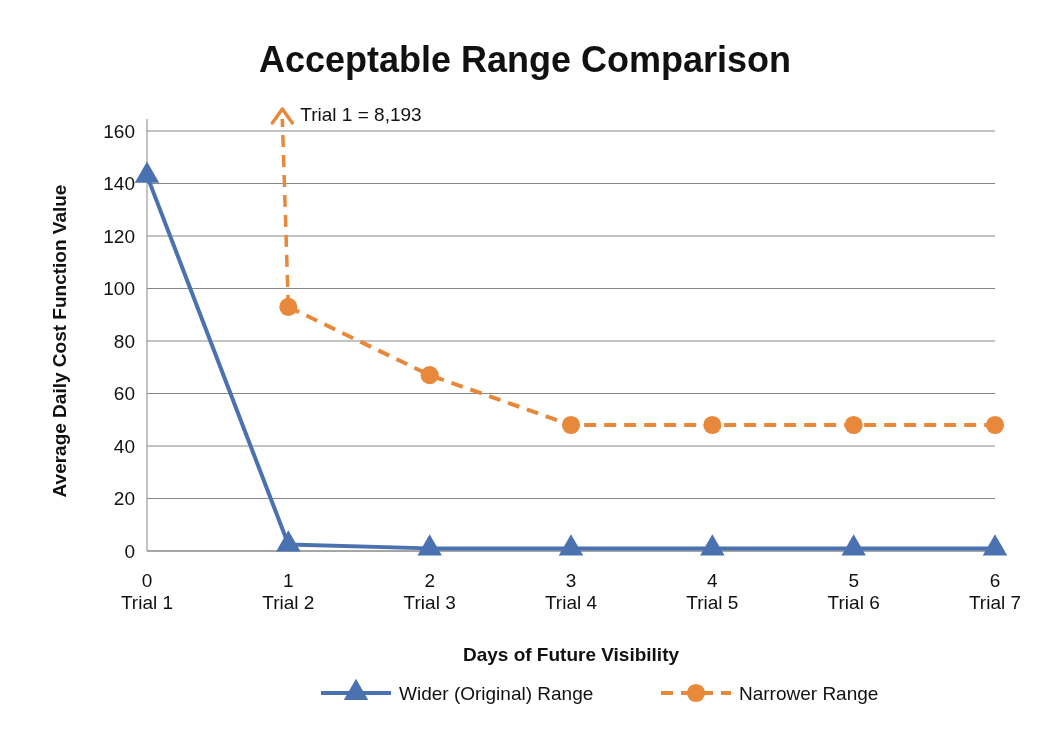 This screenshot has height=731, width=1038. I want to click on y-tick-label: 140, so click(119, 184).